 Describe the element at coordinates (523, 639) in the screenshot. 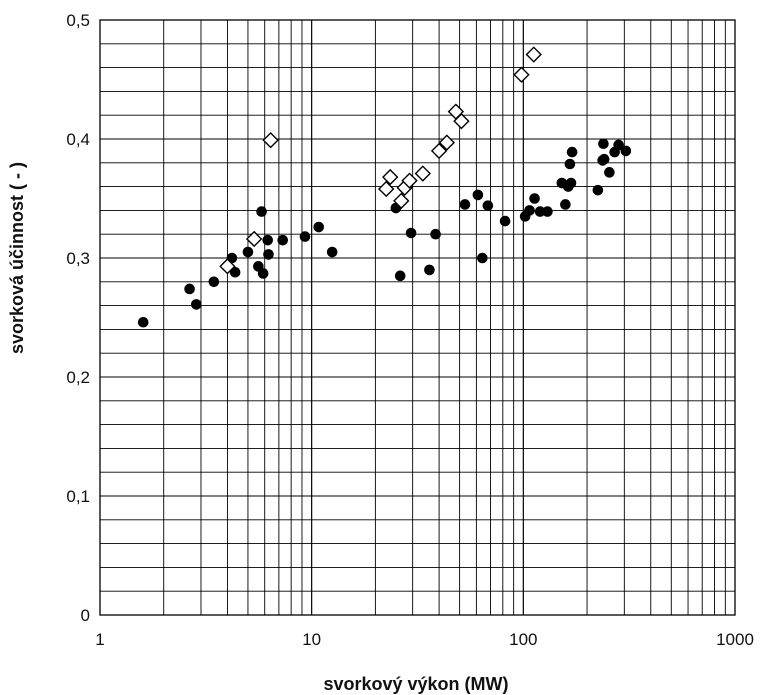

I see `x-tick-label: 100` at that location.